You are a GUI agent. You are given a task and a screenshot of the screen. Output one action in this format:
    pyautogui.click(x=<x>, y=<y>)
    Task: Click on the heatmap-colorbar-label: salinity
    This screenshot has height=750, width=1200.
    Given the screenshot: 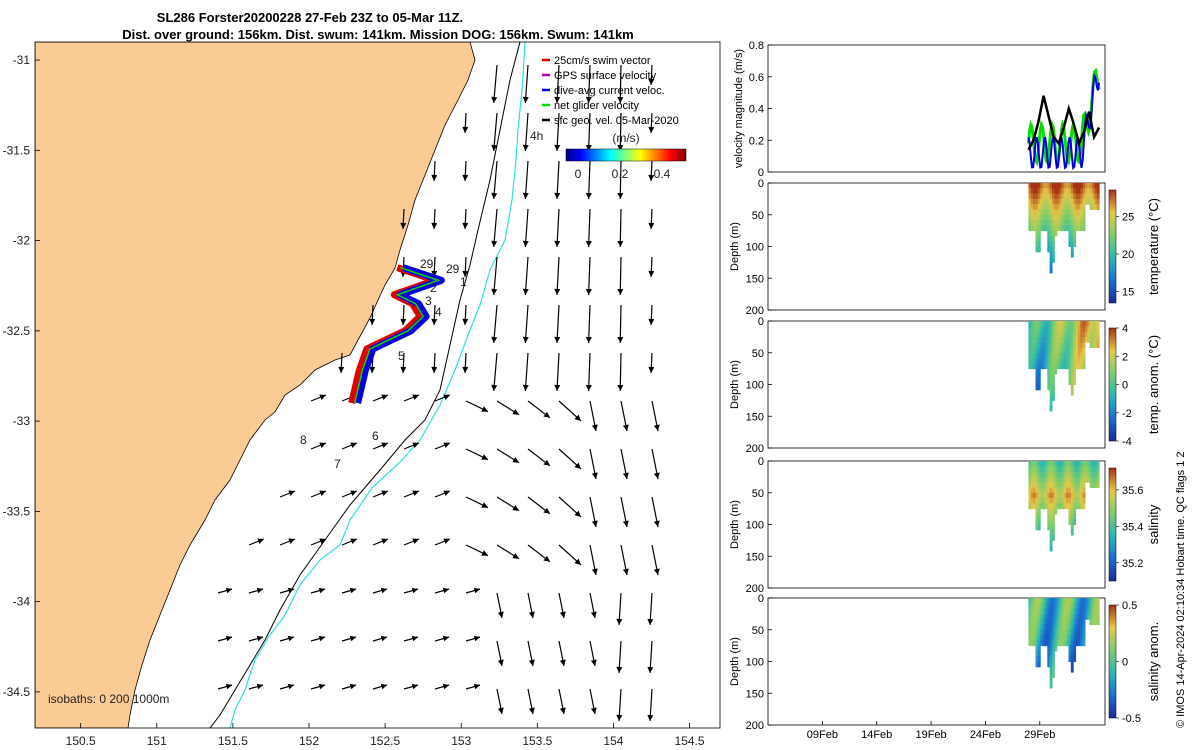 What is the action you would take?
    pyautogui.click(x=1153, y=524)
    